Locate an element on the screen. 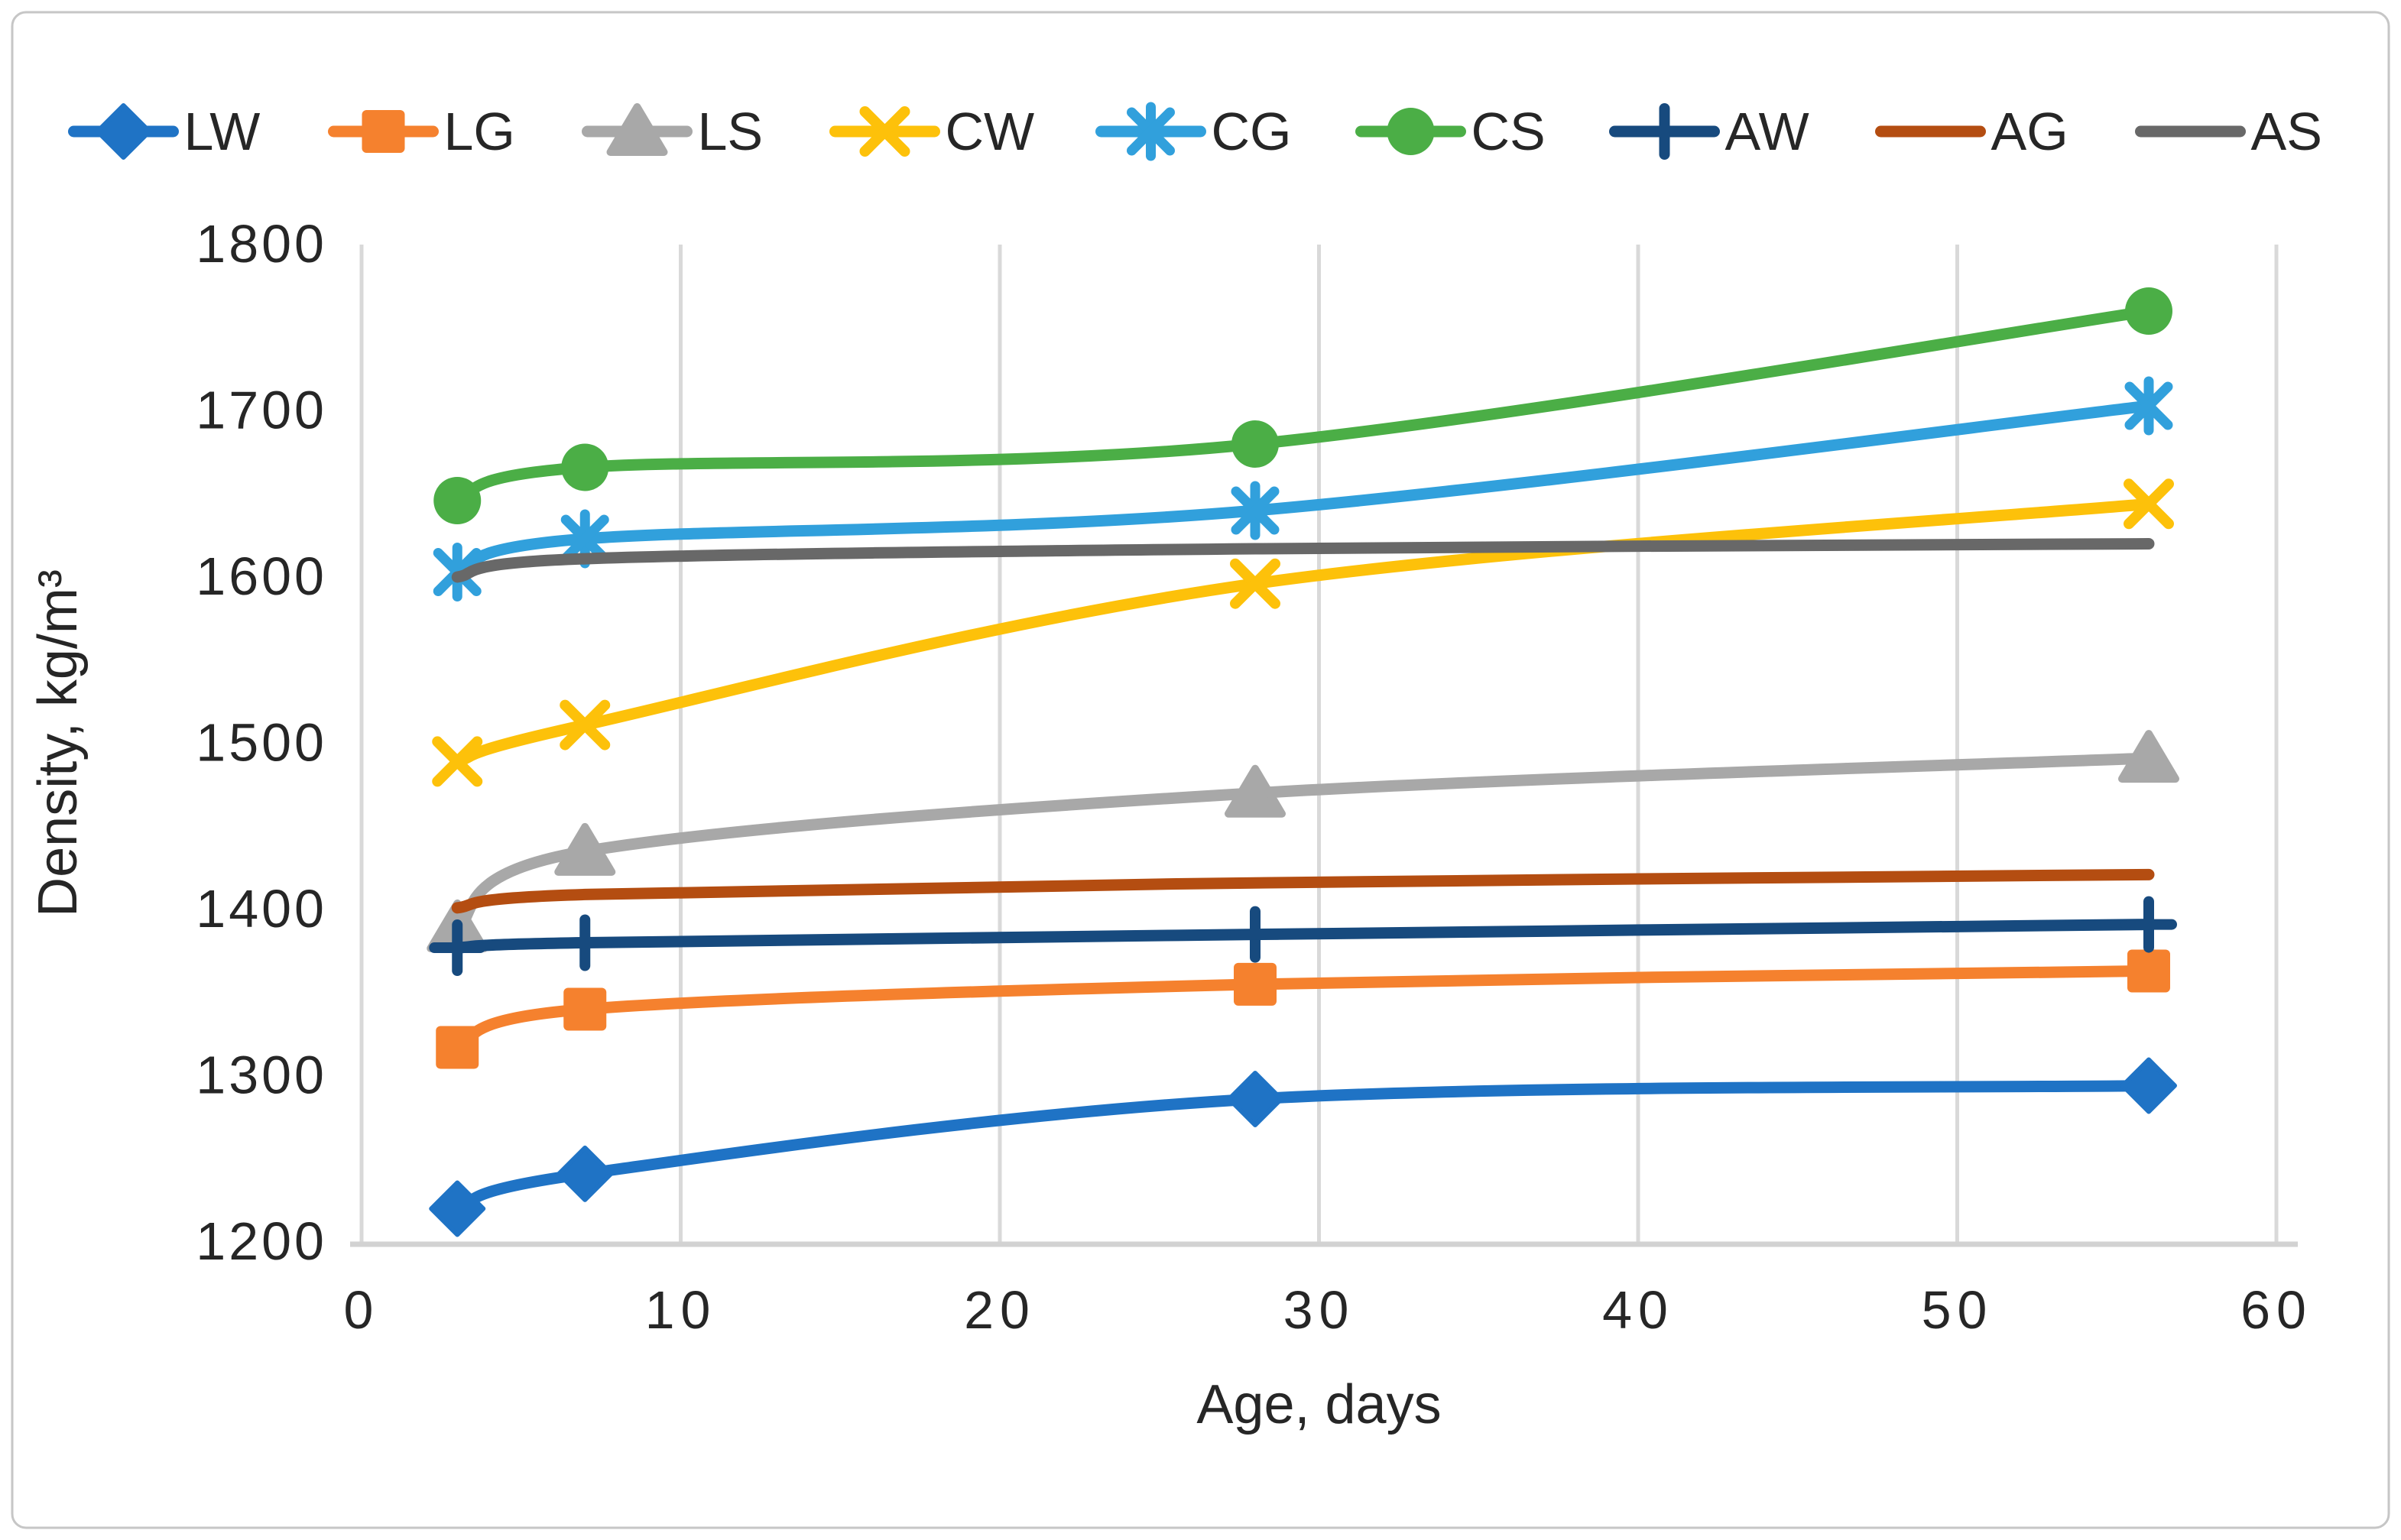 The height and width of the screenshot is (1540, 2401). legend-label-AW: AW is located at coordinates (1767, 132).